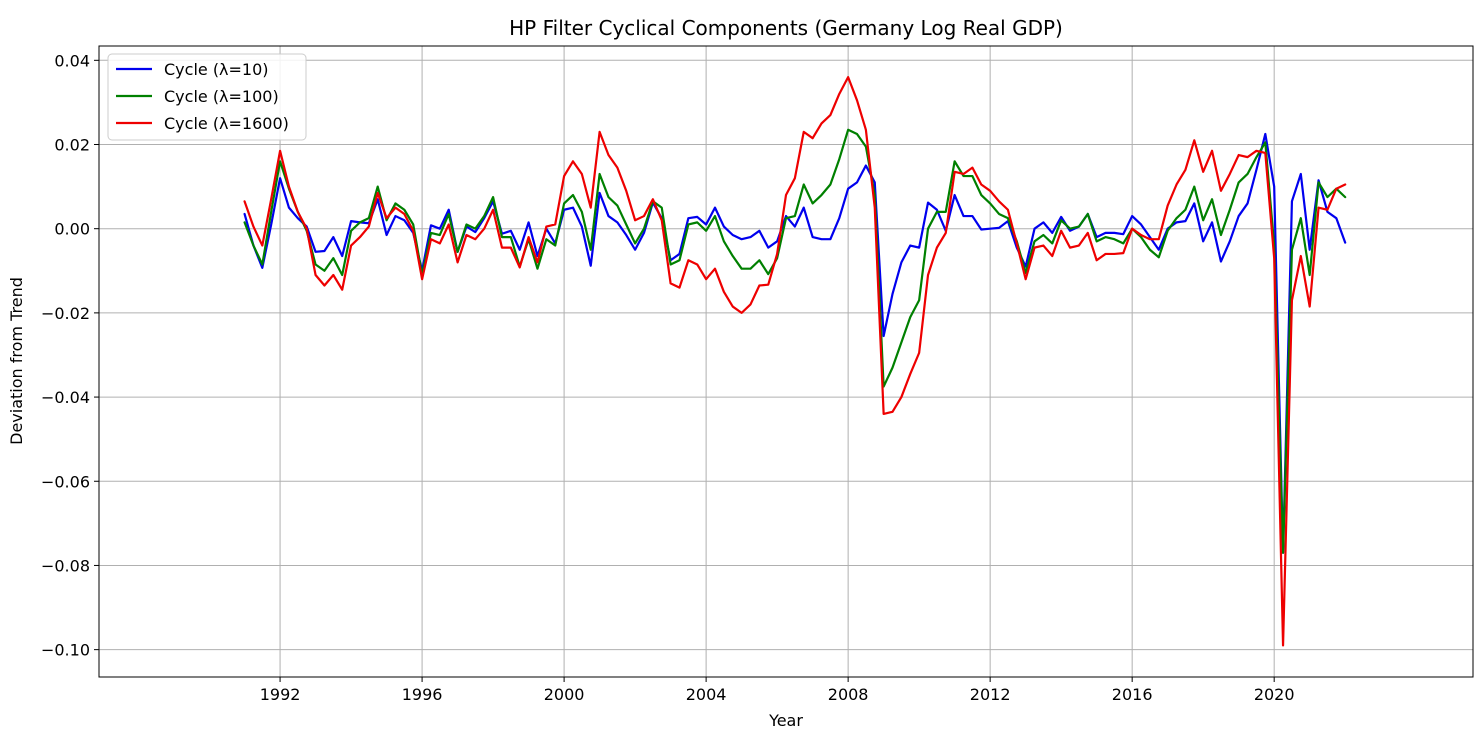  Describe the element at coordinates (221, 96) in the screenshot. I see `legend-label-lambda-100: Cycle (λ=100)` at that location.